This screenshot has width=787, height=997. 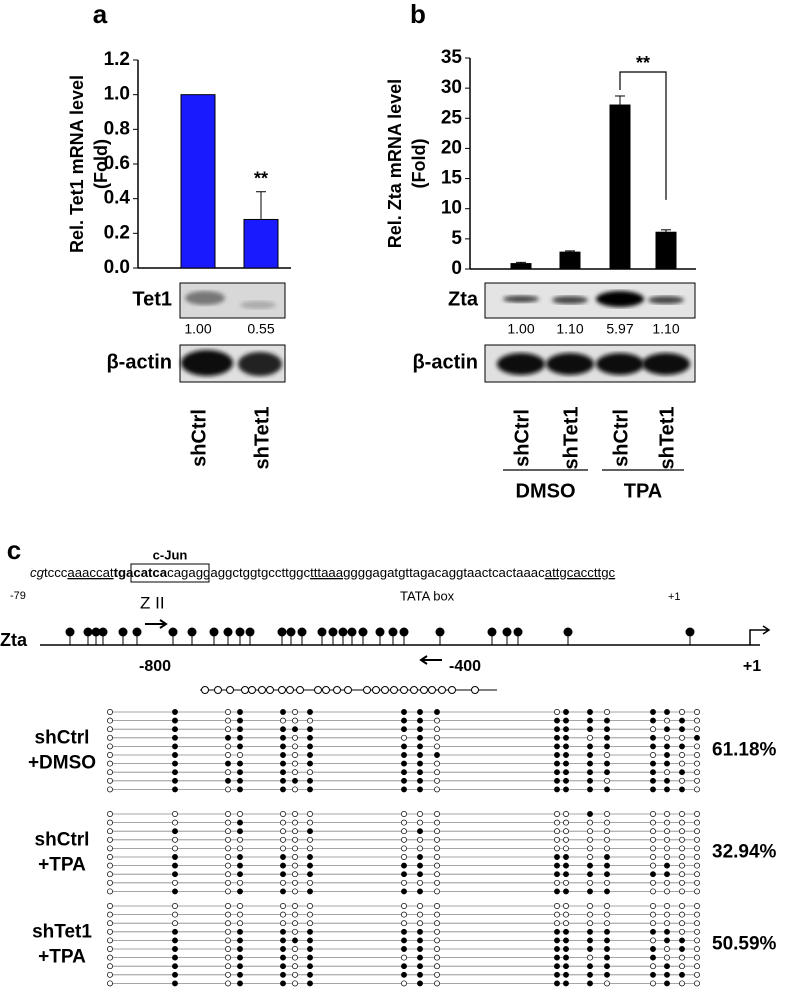 What do you see at coordinates (260, 329) in the screenshot?
I see `blot-quant: 0.55` at bounding box center [260, 329].